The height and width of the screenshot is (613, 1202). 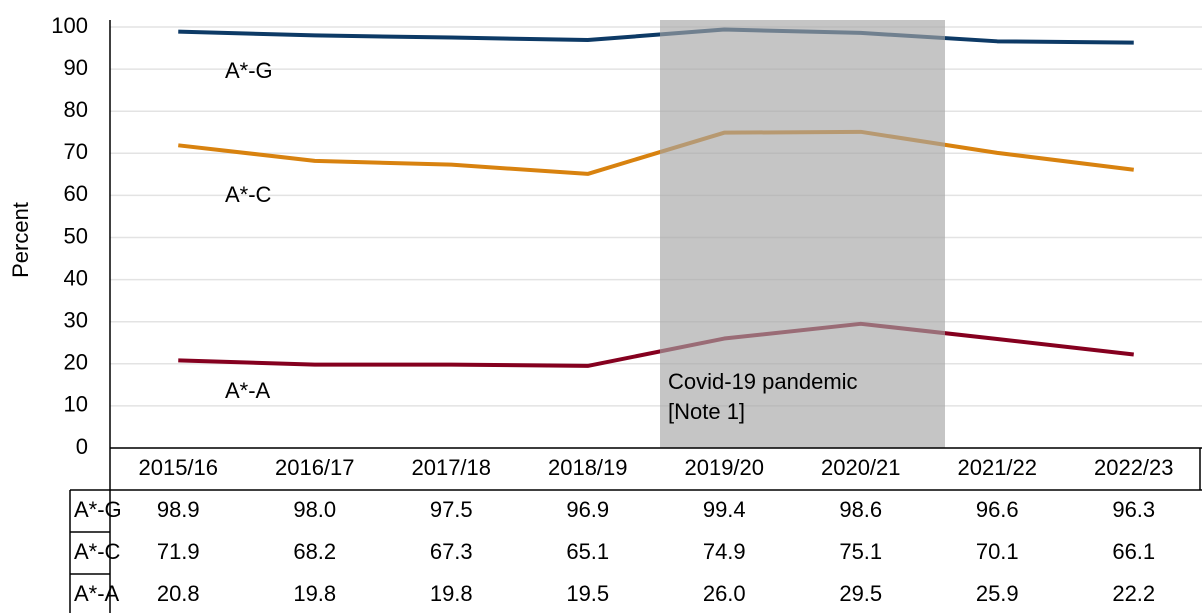 What do you see at coordinates (76, 362) in the screenshot?
I see `y-tick-label: 20` at bounding box center [76, 362].